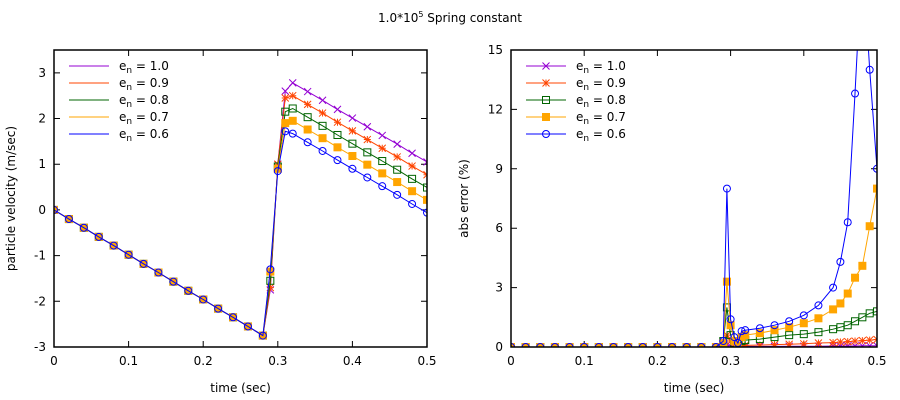  Describe the element at coordinates (42, 73) in the screenshot. I see `y-tick-label: 3` at that location.